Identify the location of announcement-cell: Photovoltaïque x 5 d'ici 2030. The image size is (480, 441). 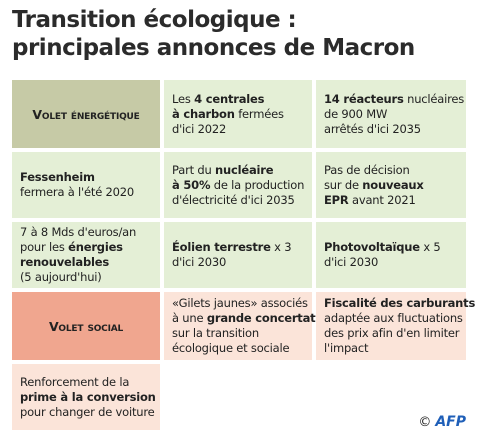
(391, 255).